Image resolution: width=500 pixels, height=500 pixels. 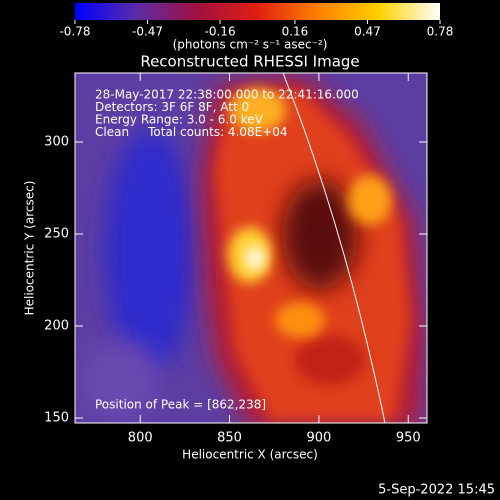 I want to click on x-tick-label: 850, so click(x=229, y=438).